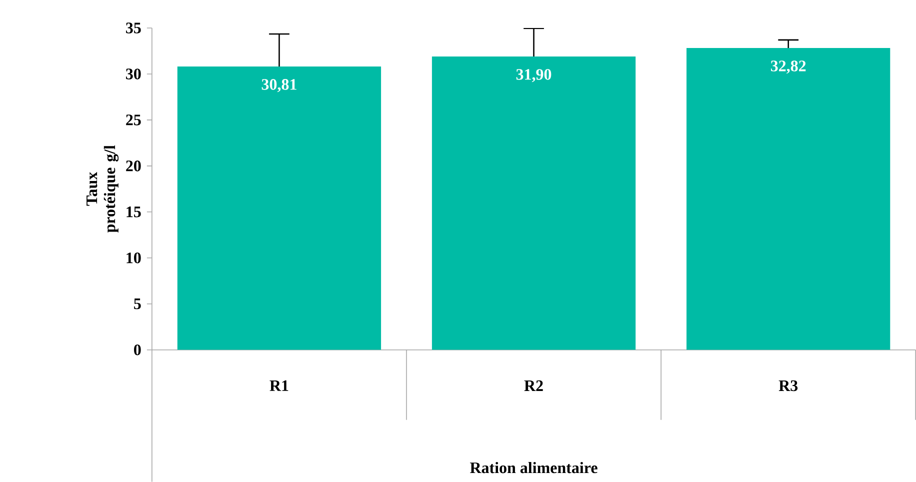 The image size is (916, 482). Describe the element at coordinates (534, 468) in the screenshot. I see `x-axis-title: Ration alimentaire` at that location.